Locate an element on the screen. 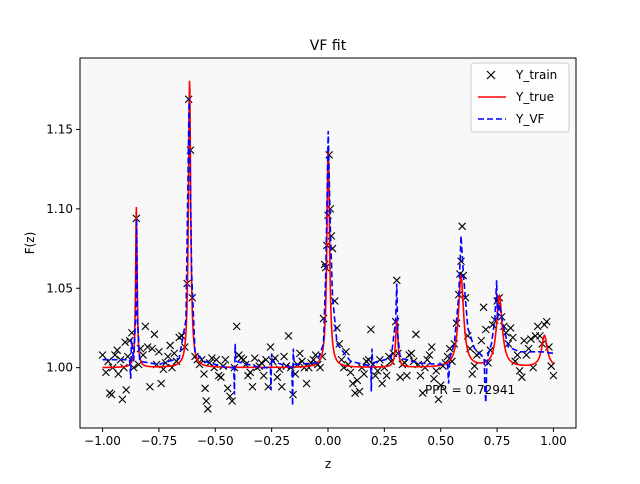  ppr-annotation: PPR = 0.72941 is located at coordinates (470, 390).